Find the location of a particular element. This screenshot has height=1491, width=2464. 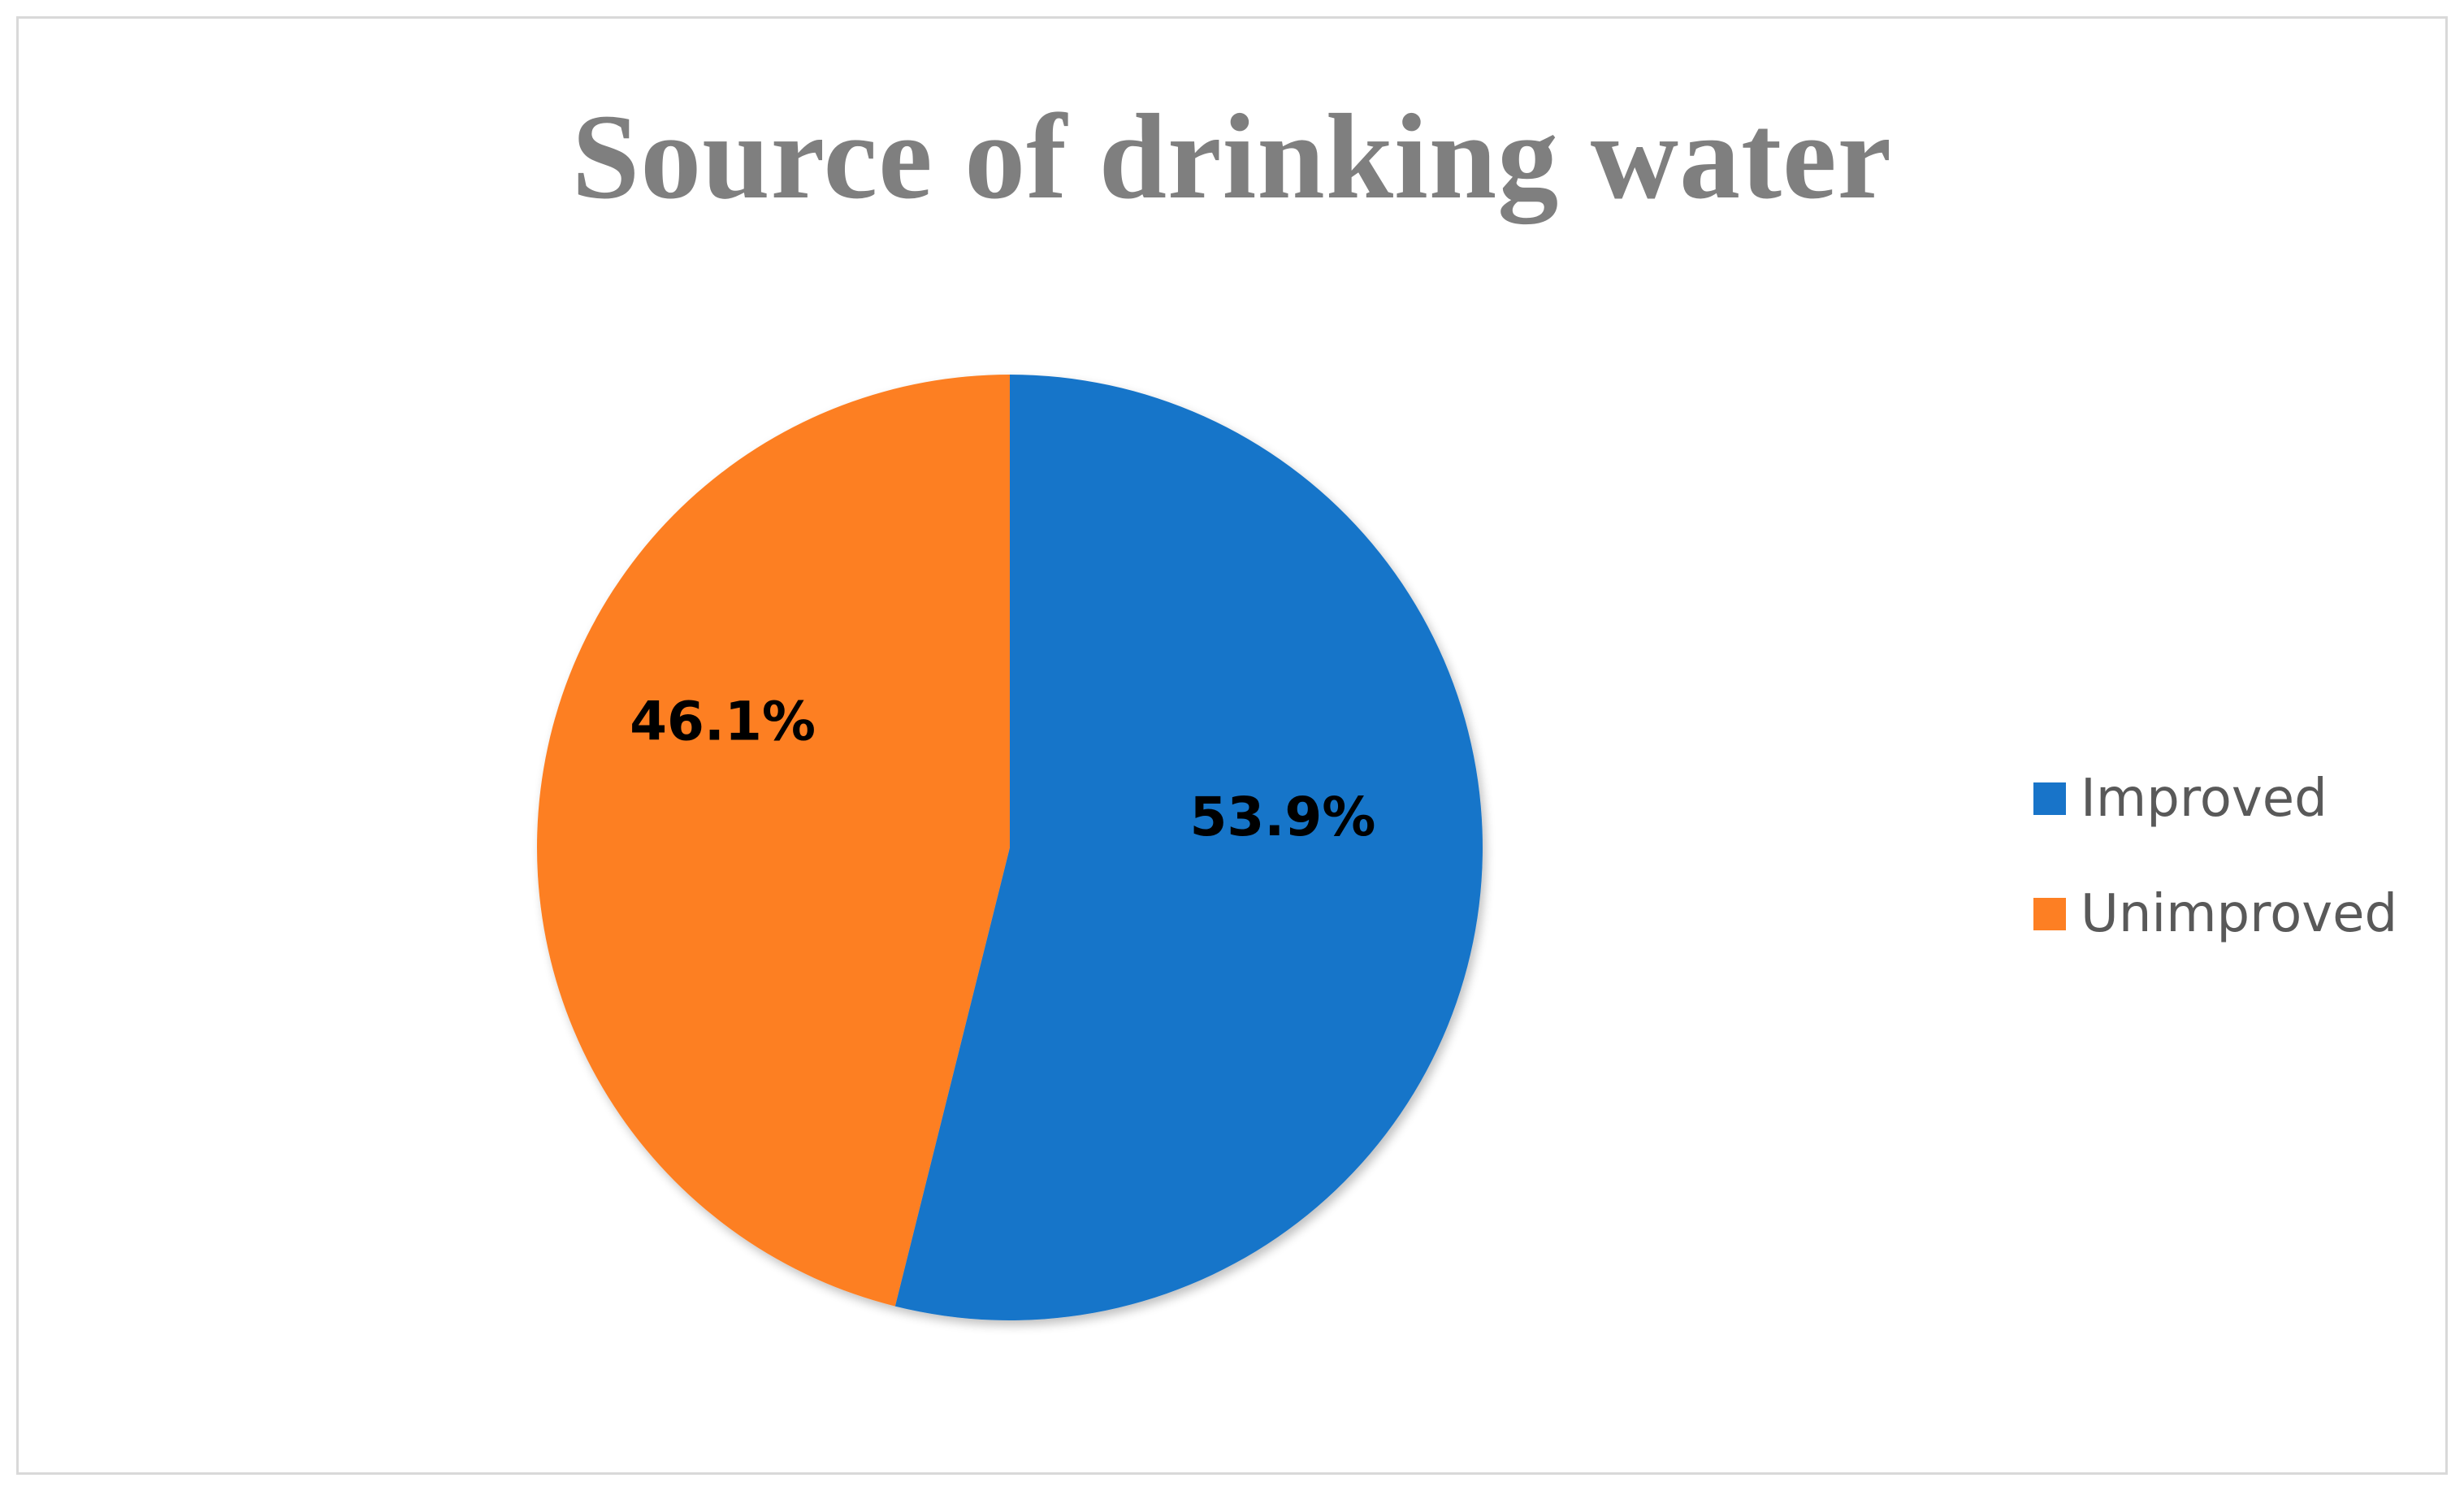

legend-item-improved: Improved is located at coordinates (2215, 799).